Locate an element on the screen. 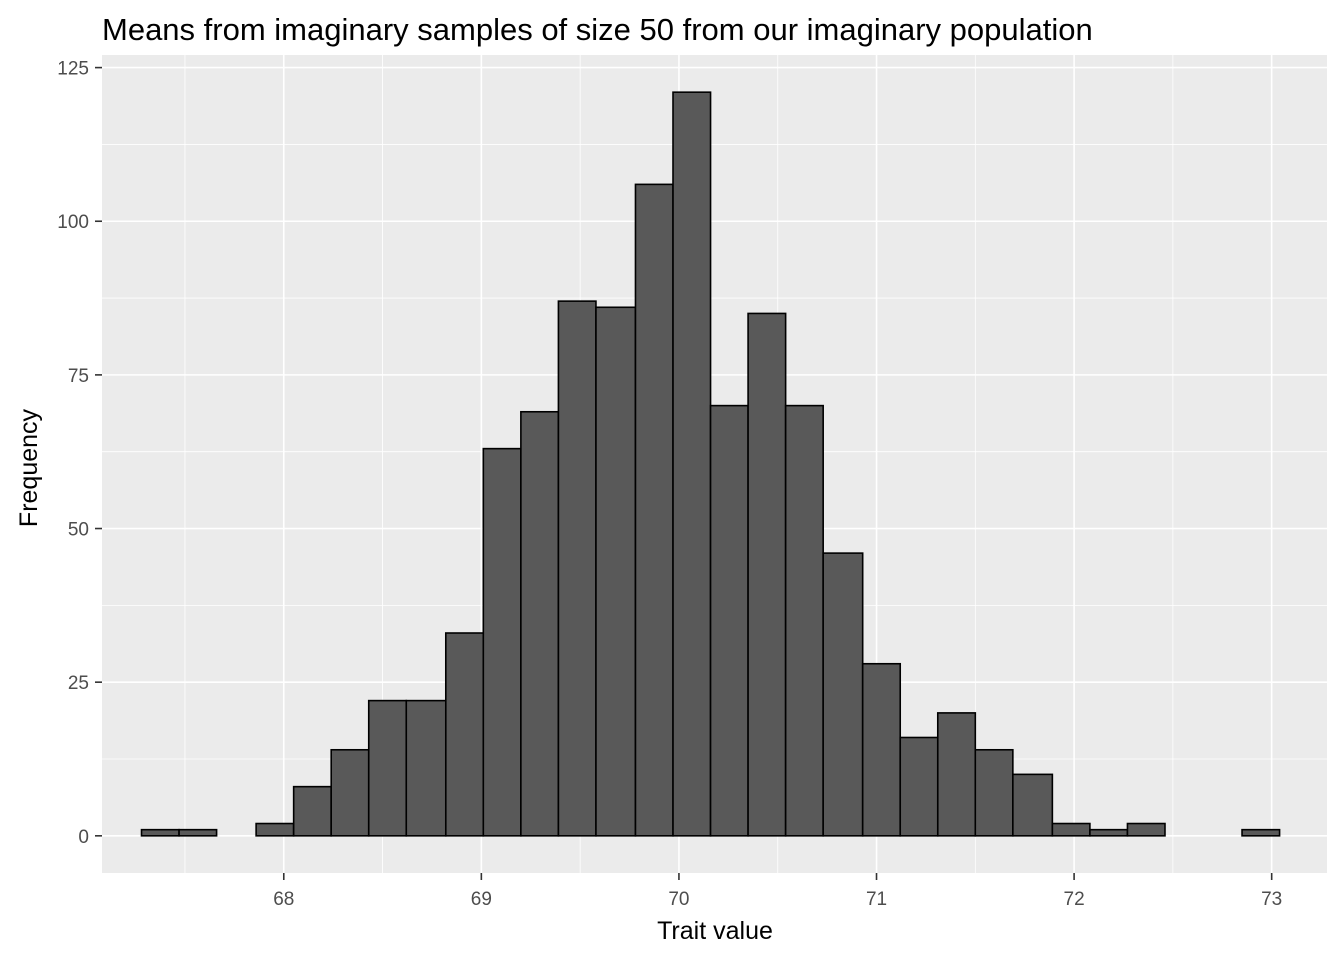 This screenshot has height=960, width=1344. y-tick-label: 125 is located at coordinates (73, 69).